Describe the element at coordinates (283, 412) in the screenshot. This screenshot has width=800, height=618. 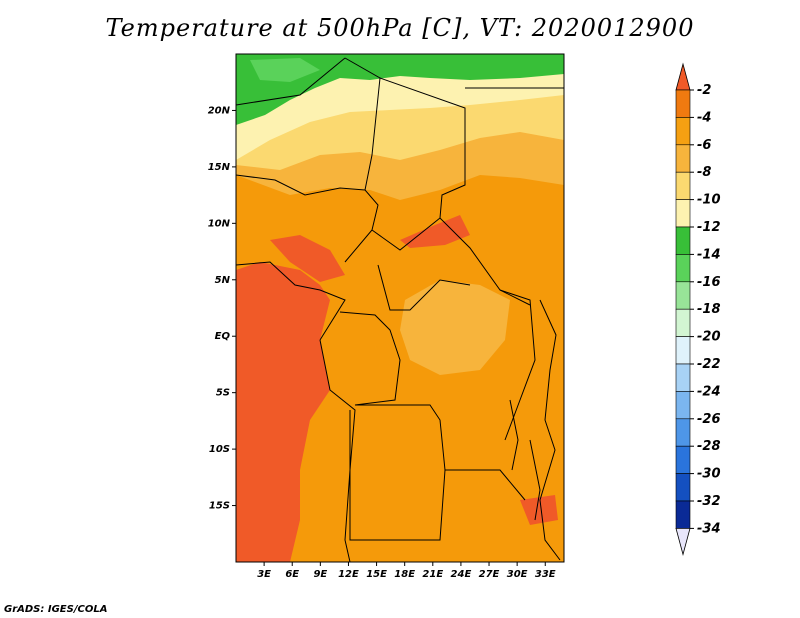
I see `field-region-hot-west` at that location.